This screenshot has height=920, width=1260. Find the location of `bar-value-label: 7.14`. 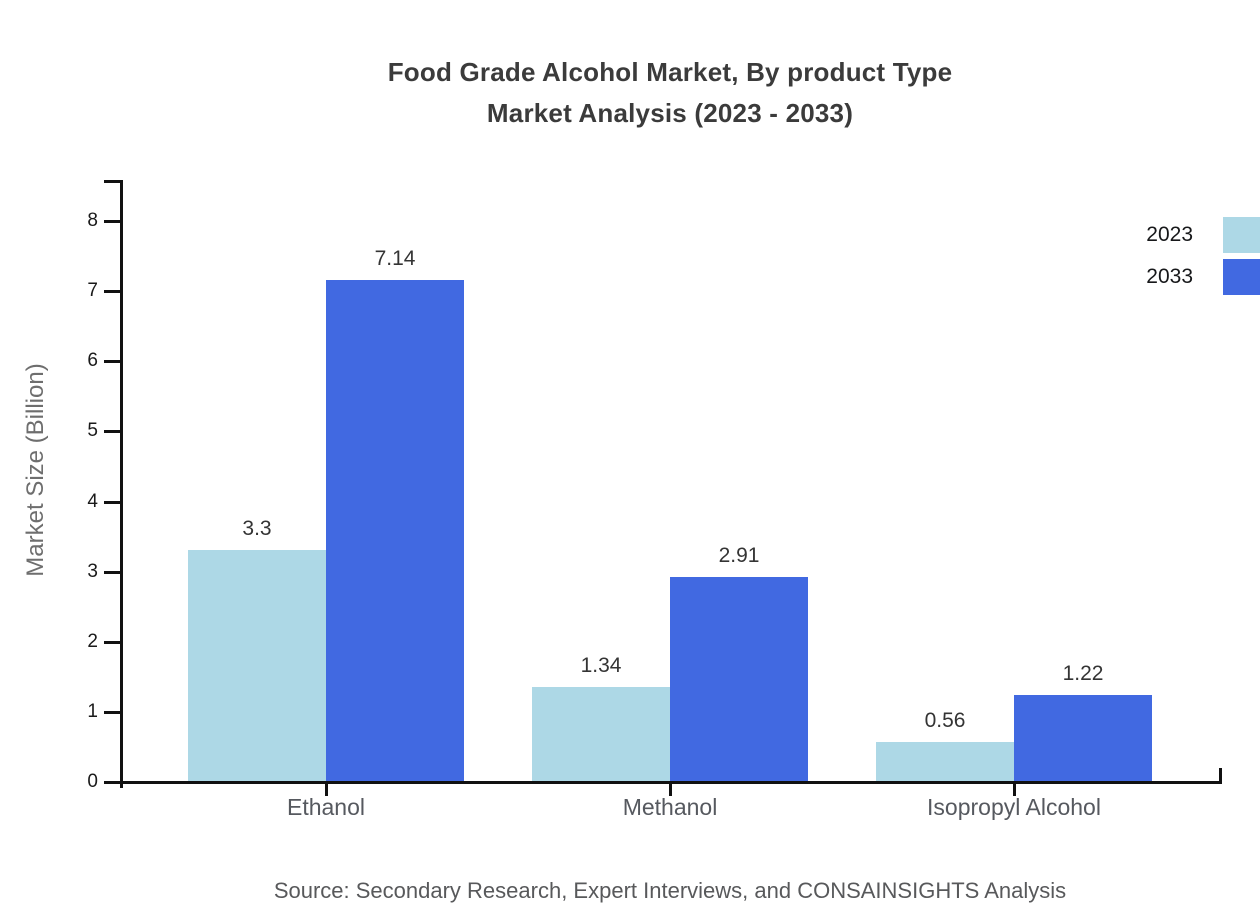

bar-value-label: 7.14 is located at coordinates (395, 258).